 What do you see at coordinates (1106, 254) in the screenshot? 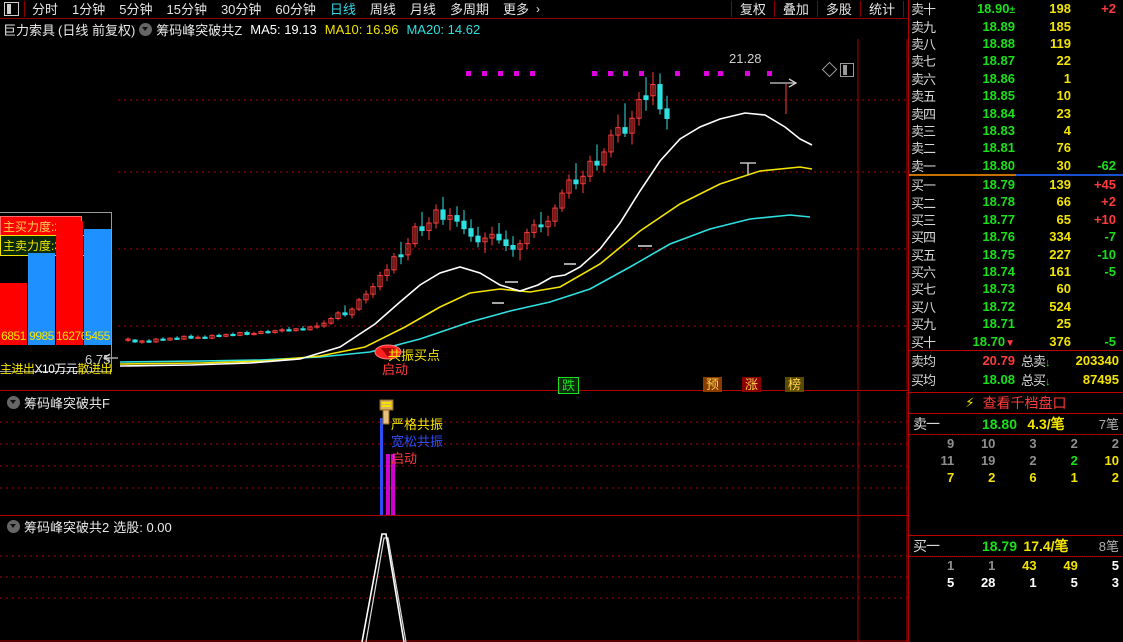
I see `buy-change: -10` at bounding box center [1106, 254].